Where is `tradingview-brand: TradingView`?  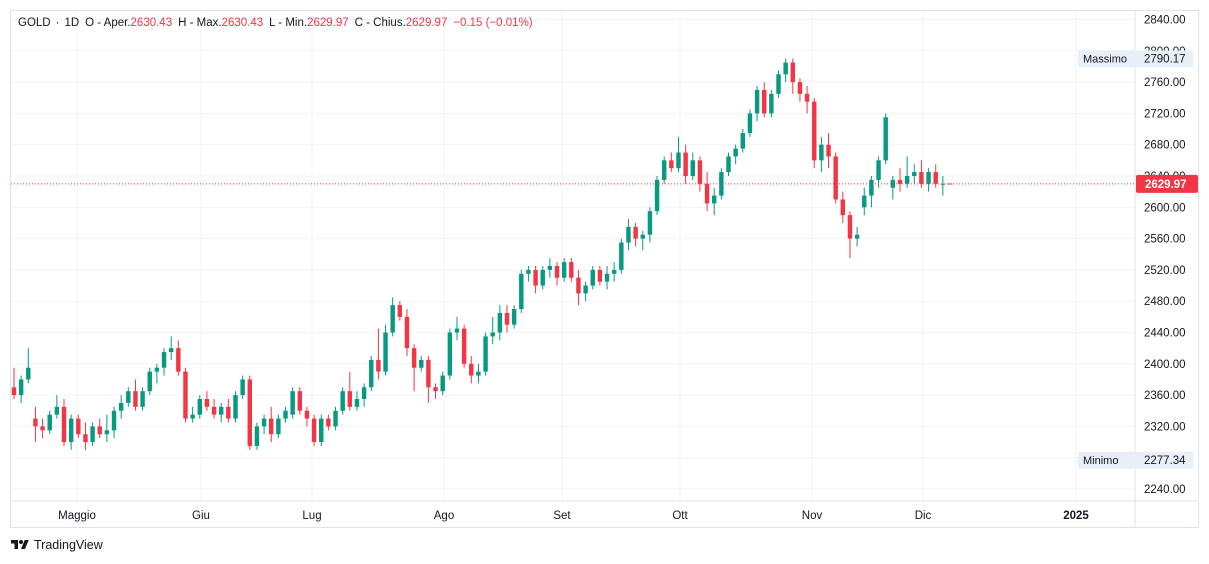 tradingview-brand: TradingView is located at coordinates (56, 545).